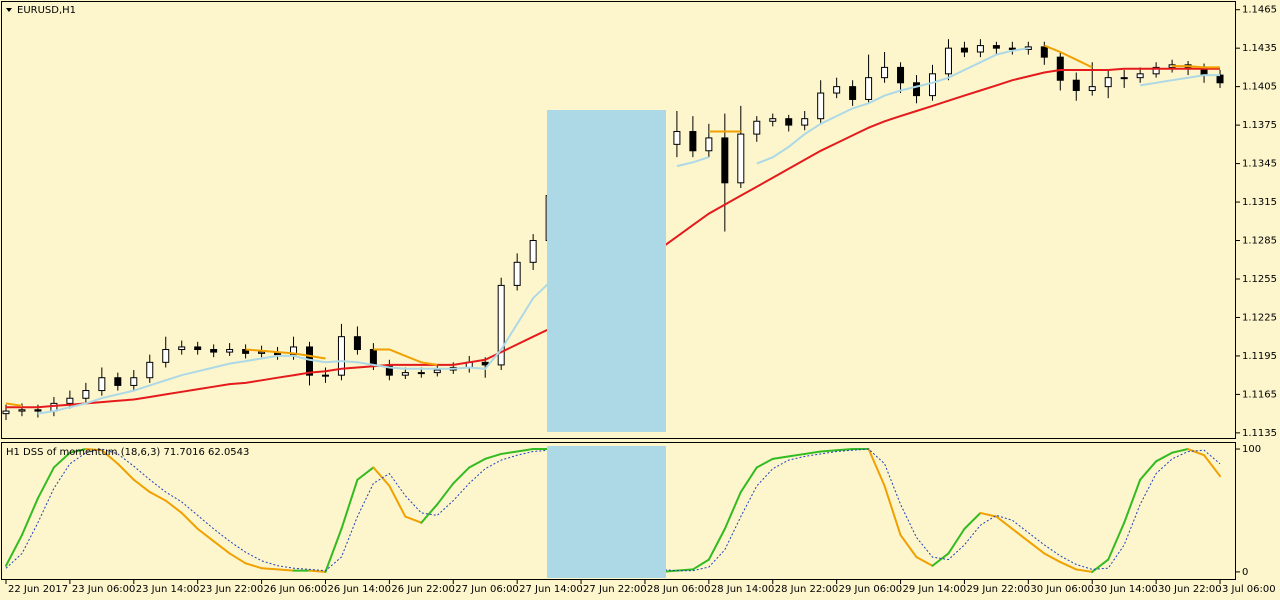  I want to click on x-tick-label: 28 Jun 06:00, so click(679, 589).